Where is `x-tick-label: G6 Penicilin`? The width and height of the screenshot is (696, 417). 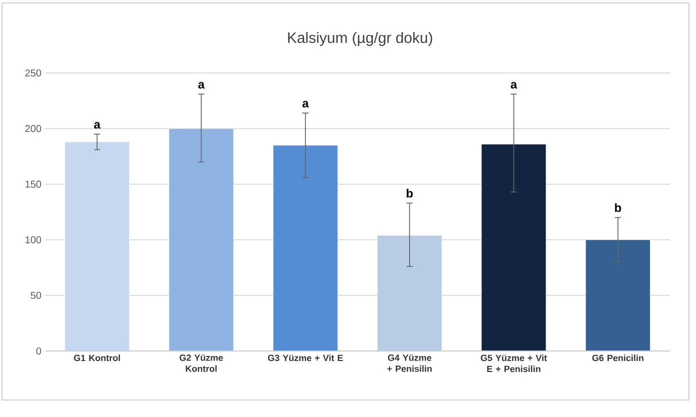
x-tick-label: G6 Penicilin is located at coordinates (618, 358).